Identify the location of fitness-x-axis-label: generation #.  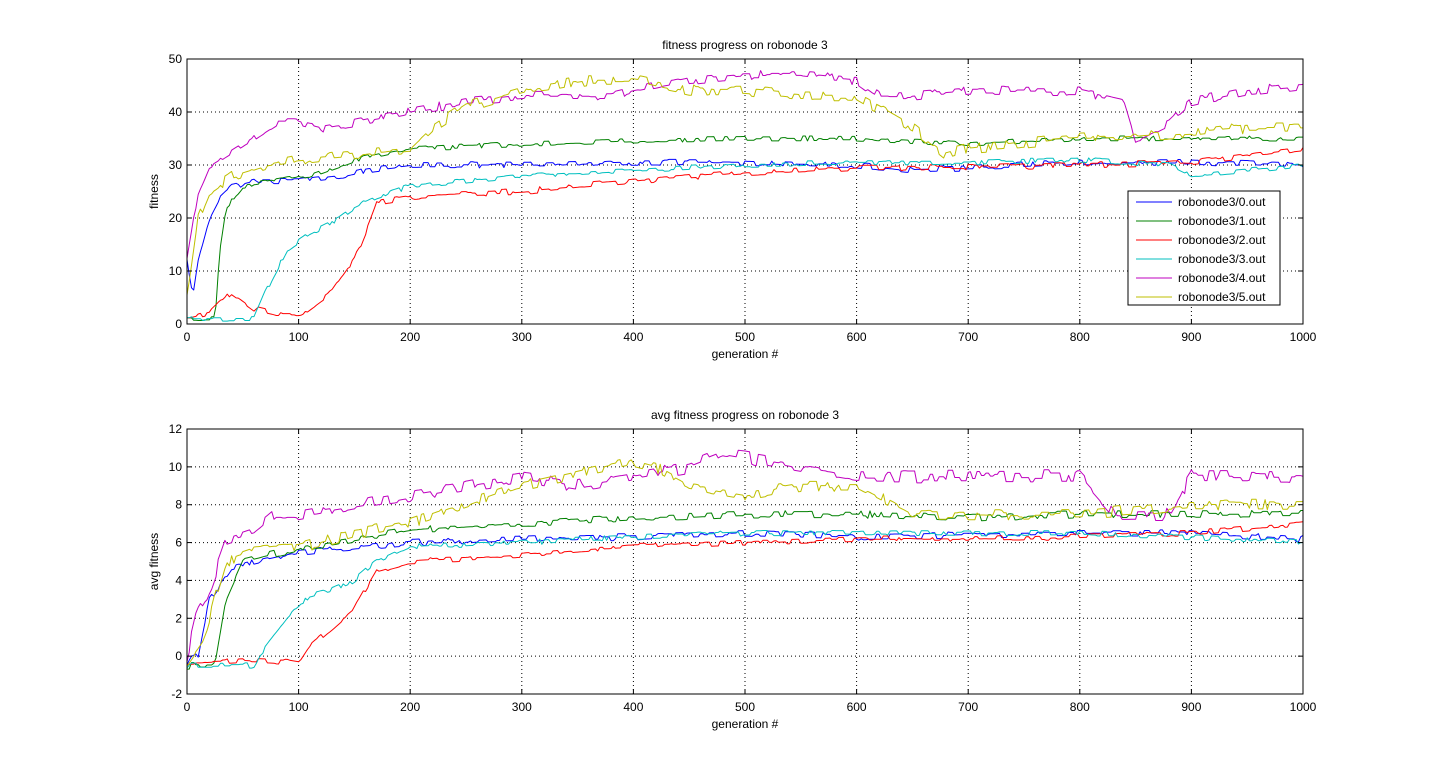
(745, 354).